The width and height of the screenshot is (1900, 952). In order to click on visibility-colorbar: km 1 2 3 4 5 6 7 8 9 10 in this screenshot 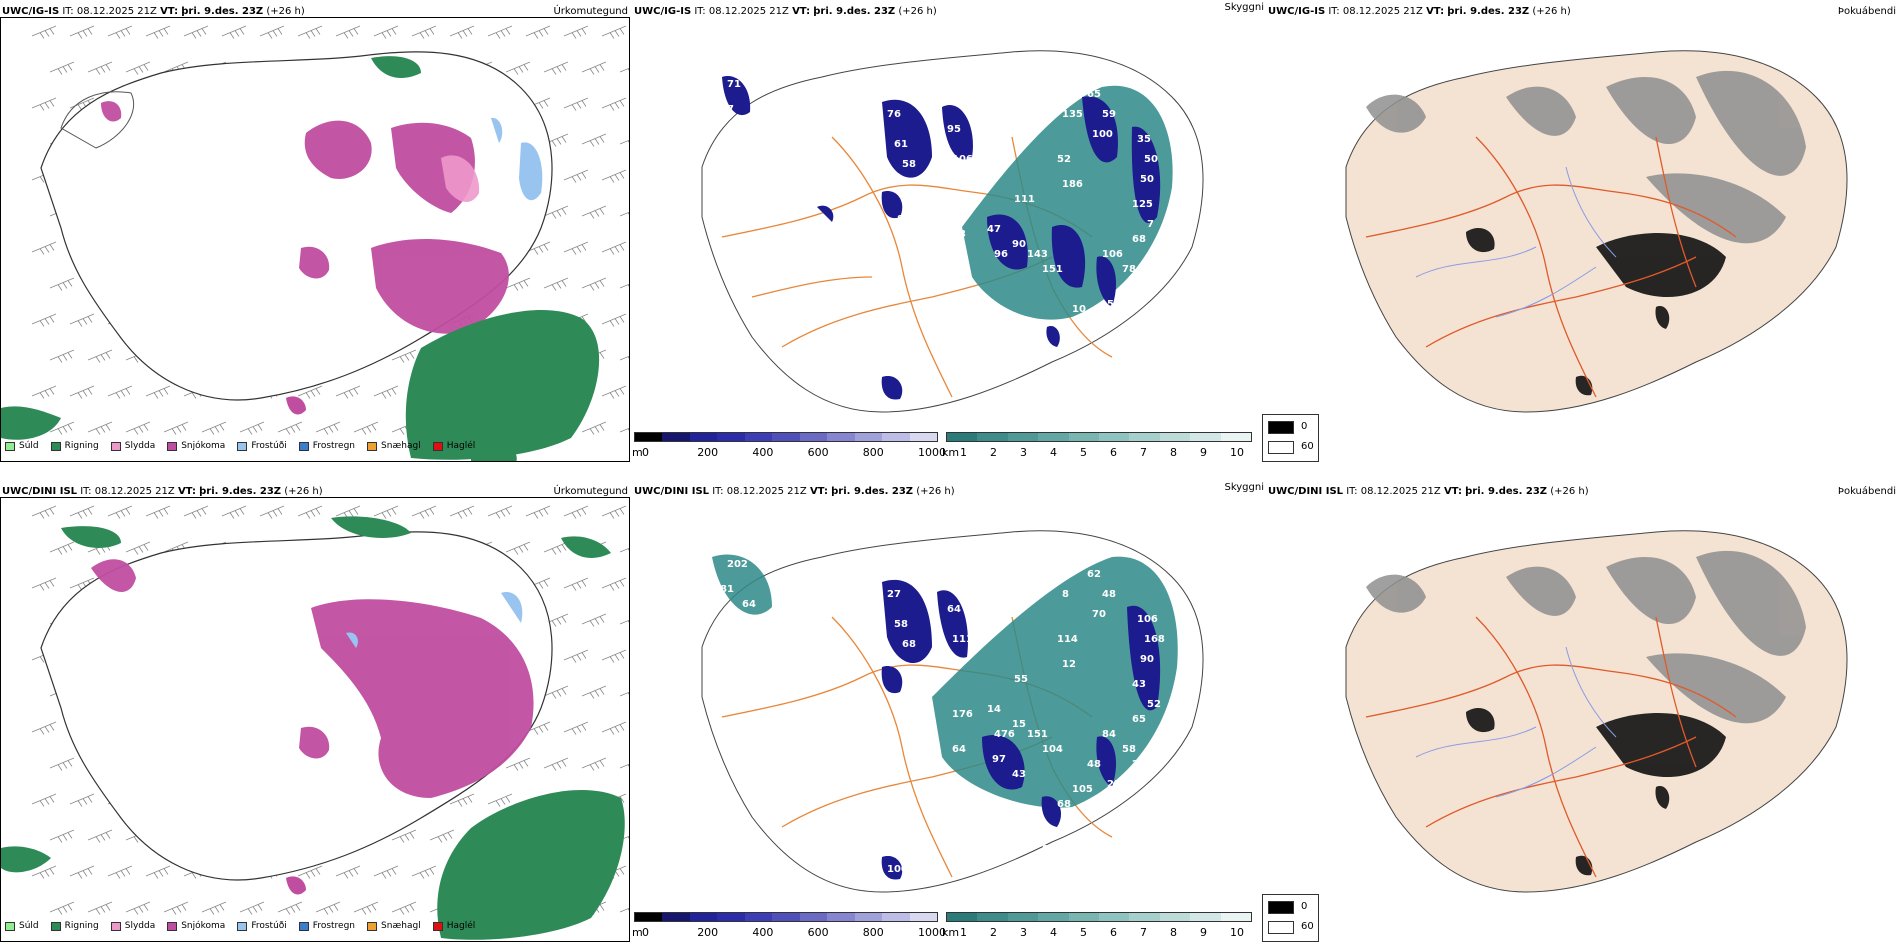, I will do `click(1102, 446)`.